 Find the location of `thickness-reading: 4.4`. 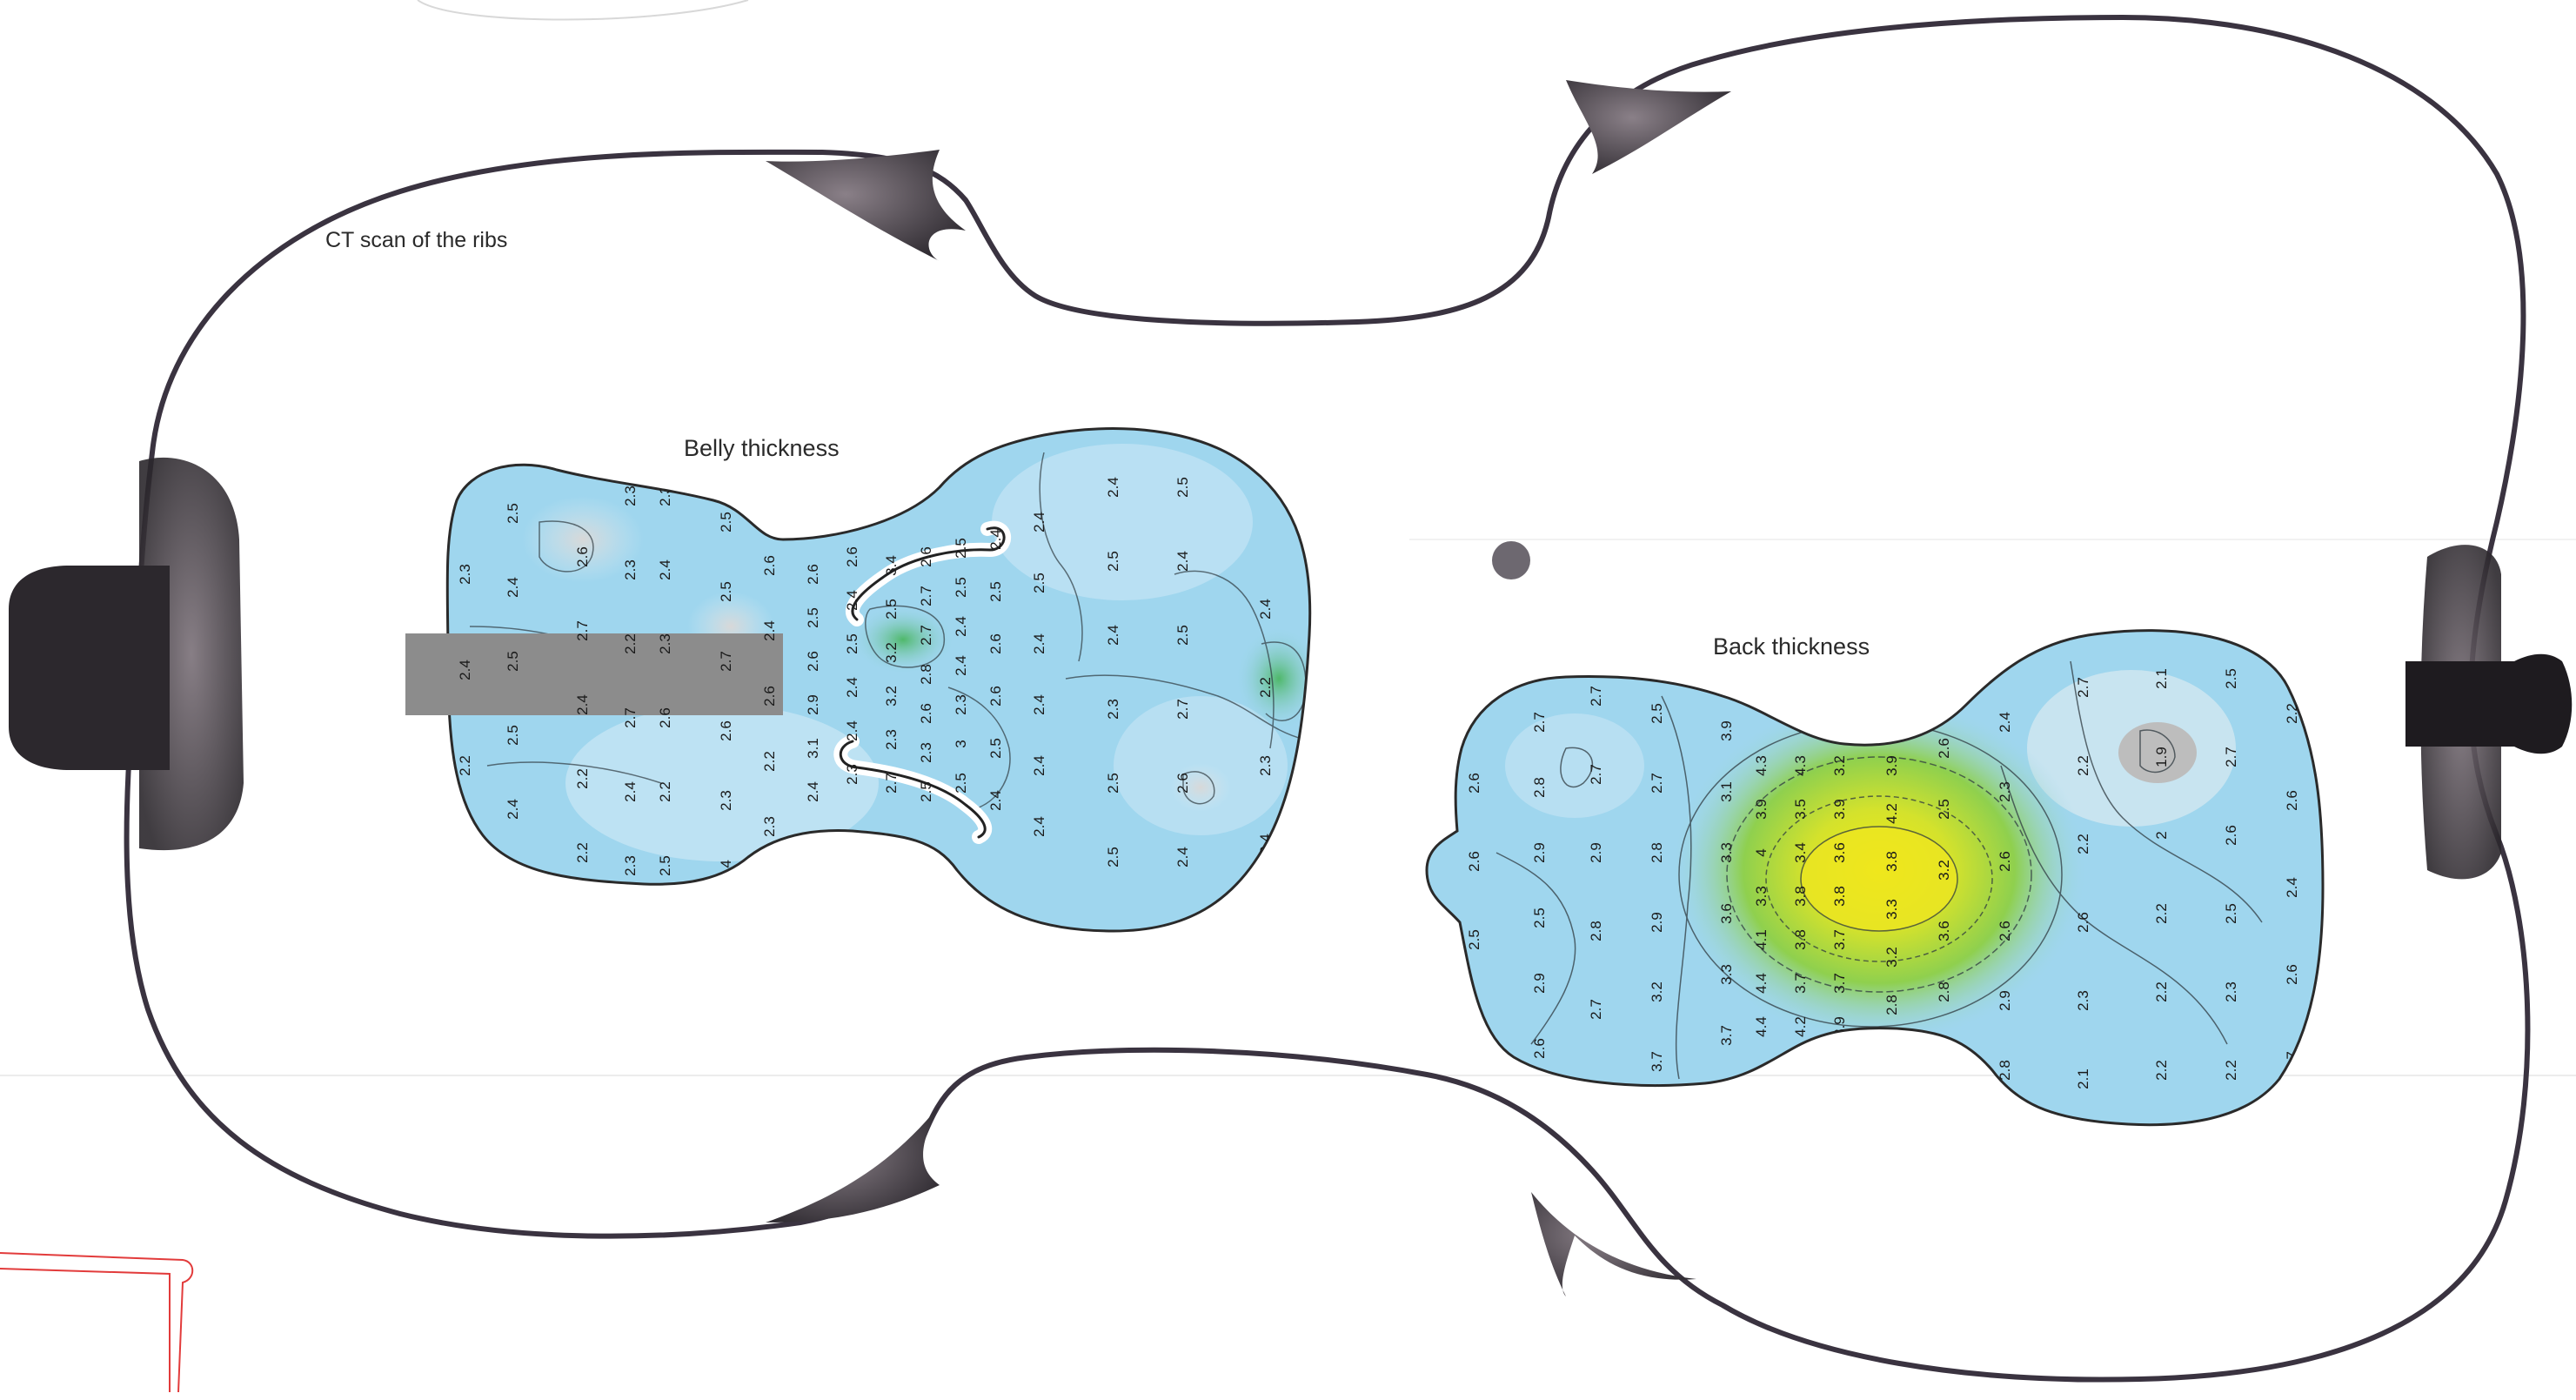

thickness-reading: 4.4 is located at coordinates (1761, 983).